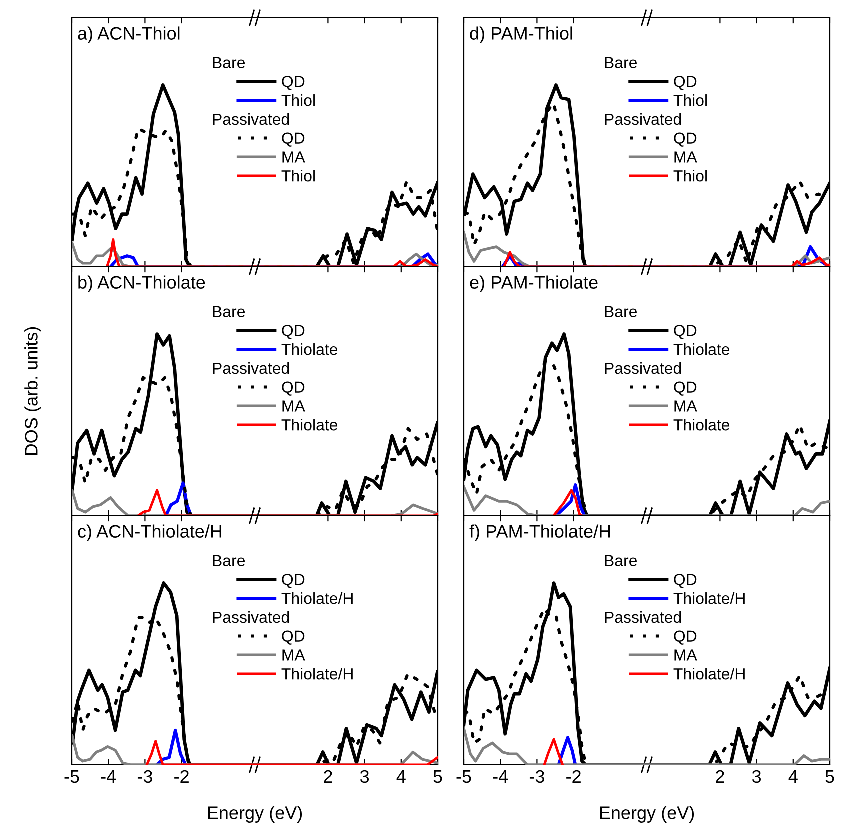 The width and height of the screenshot is (842, 829). What do you see at coordinates (142, 284) in the screenshot?
I see `chart-title: b) ACN-Thiolate` at bounding box center [142, 284].